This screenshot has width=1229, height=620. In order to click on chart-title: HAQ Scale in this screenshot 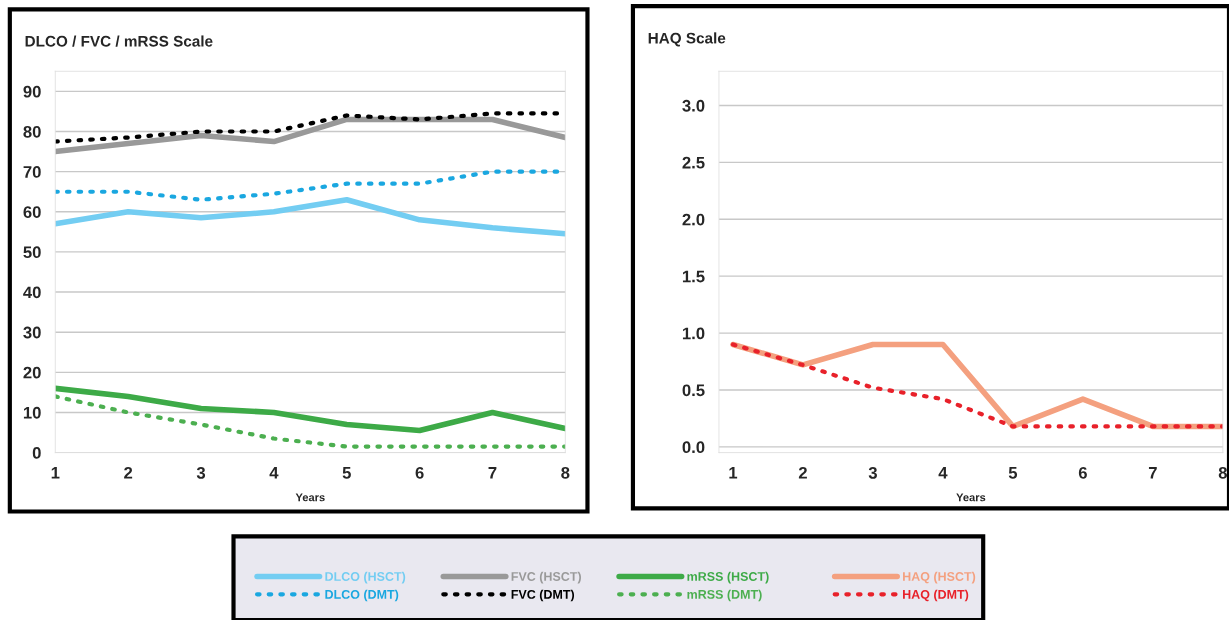, I will do `click(687, 39)`.